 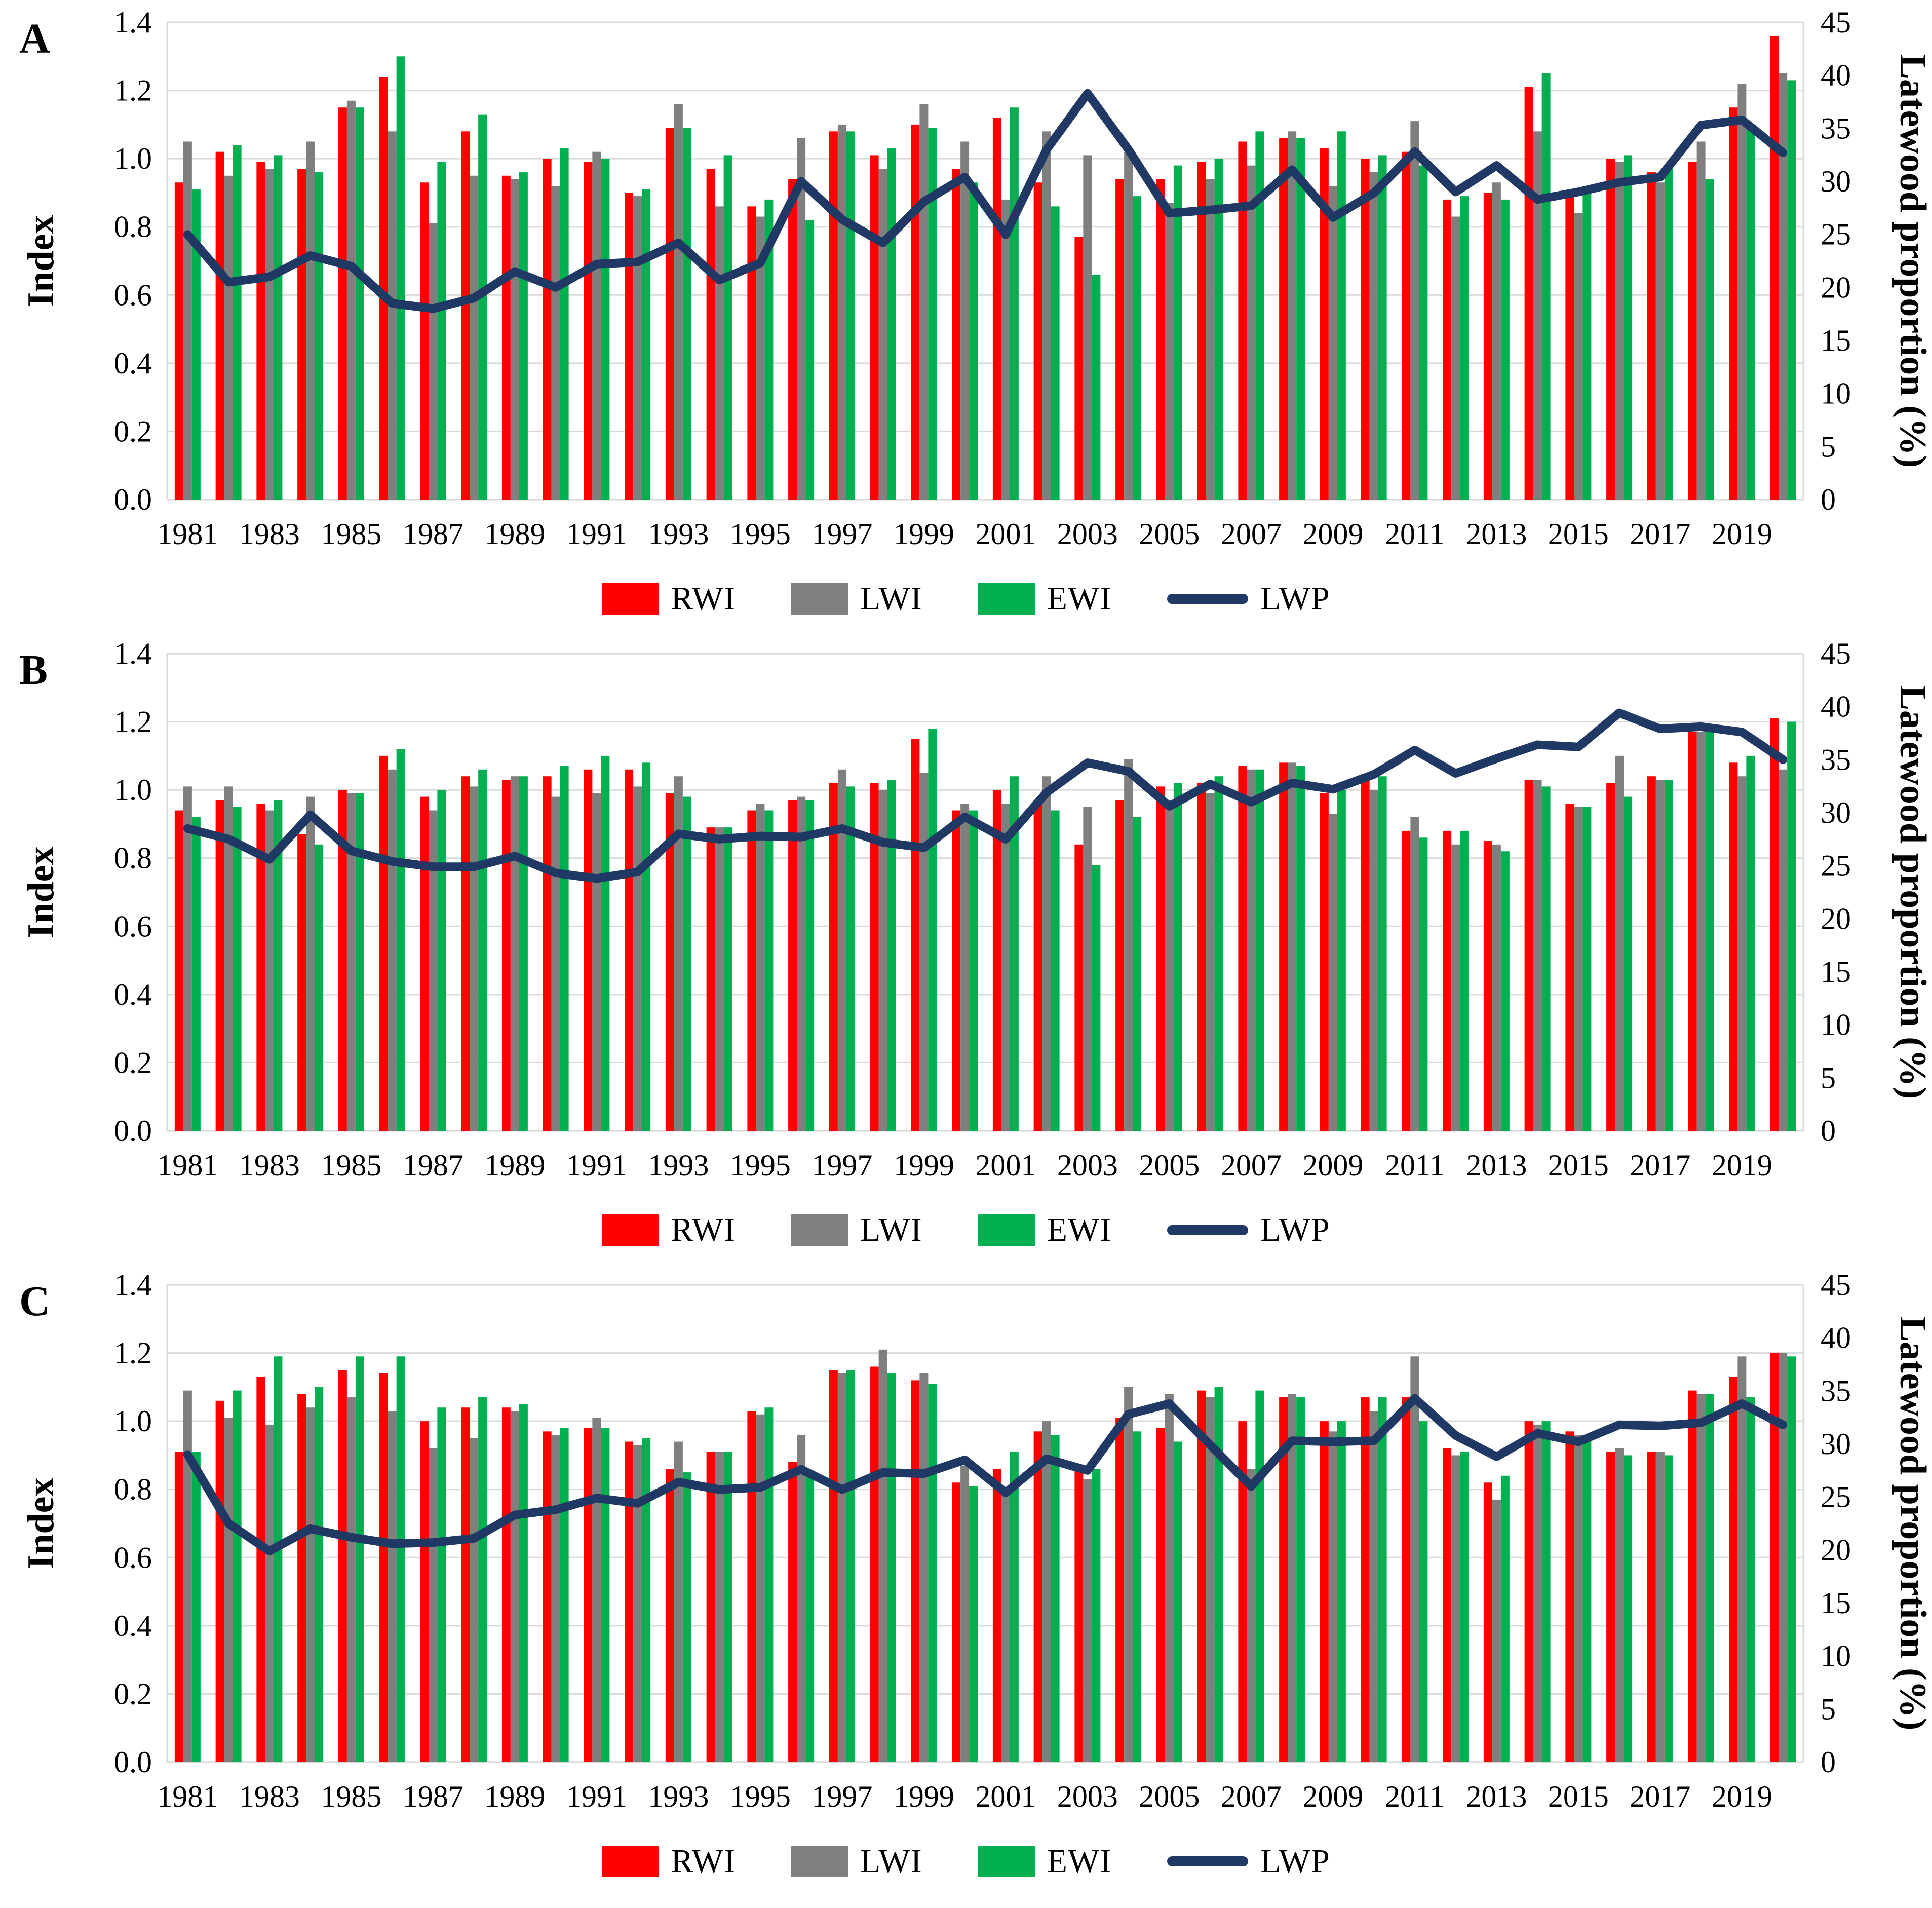 I want to click on lwp-line, so click(x=986, y=201).